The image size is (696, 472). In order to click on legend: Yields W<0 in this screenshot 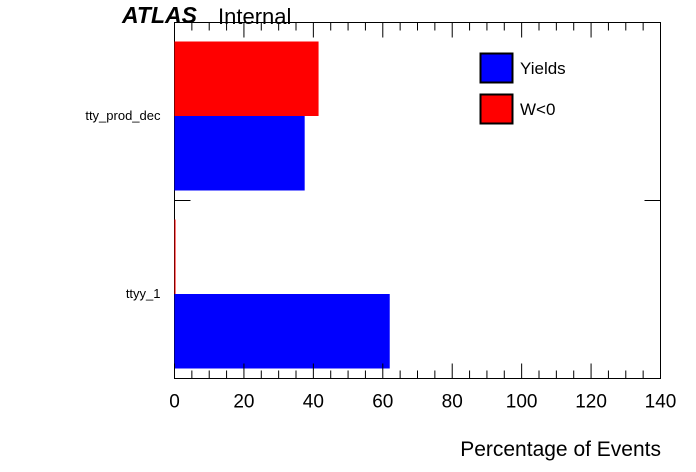, I will do `click(522, 88)`.